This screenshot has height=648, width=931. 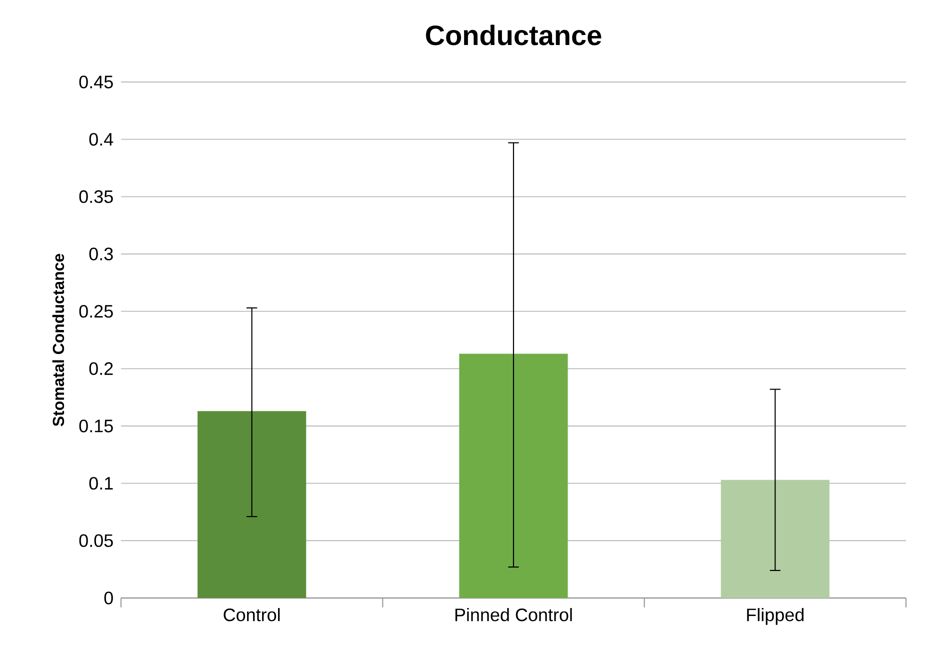 What do you see at coordinates (513, 615) in the screenshot?
I see `x-tick-label: Pinned Control` at bounding box center [513, 615].